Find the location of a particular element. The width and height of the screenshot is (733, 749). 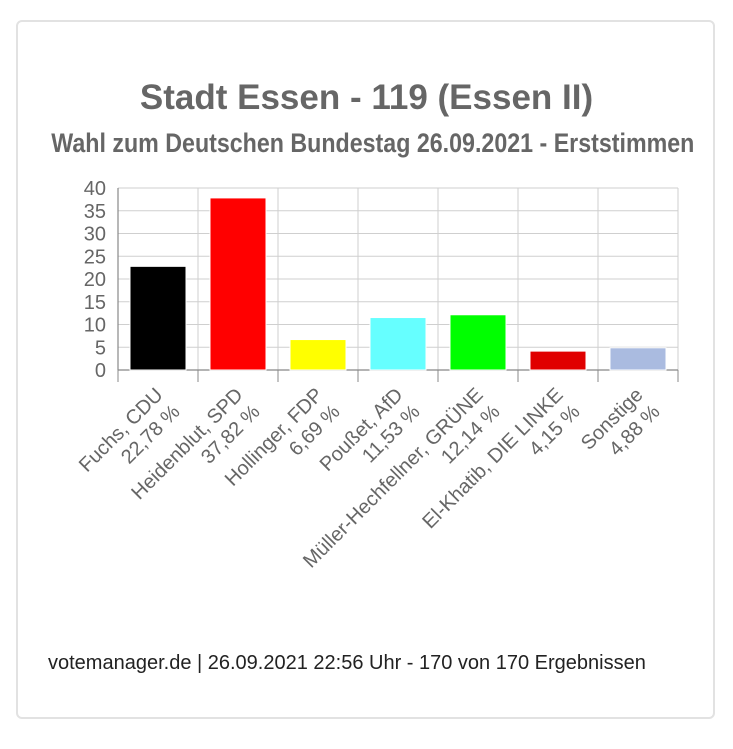

y-tick-label: 15 is located at coordinates (95, 303).